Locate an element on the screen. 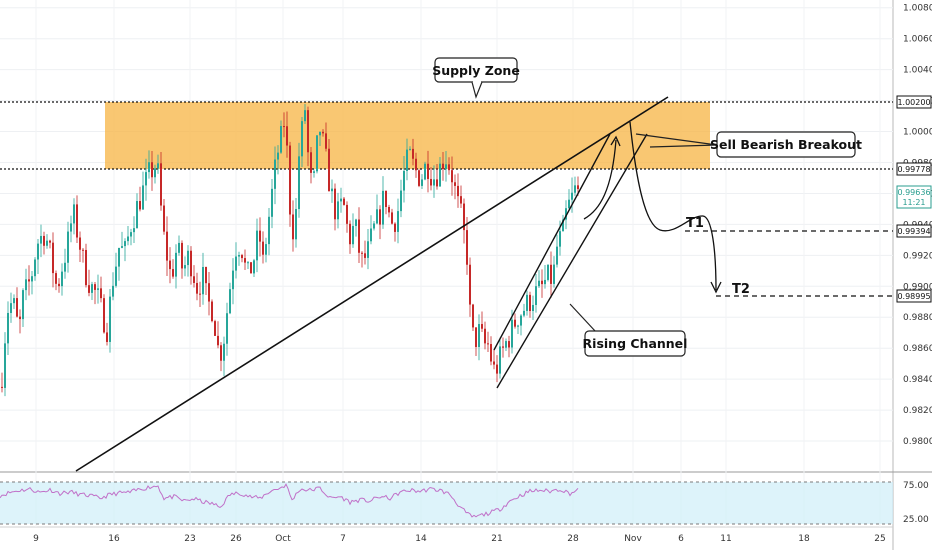 Image resolution: width=932 pixels, height=550 pixels. rsi-band is located at coordinates (446, 503).